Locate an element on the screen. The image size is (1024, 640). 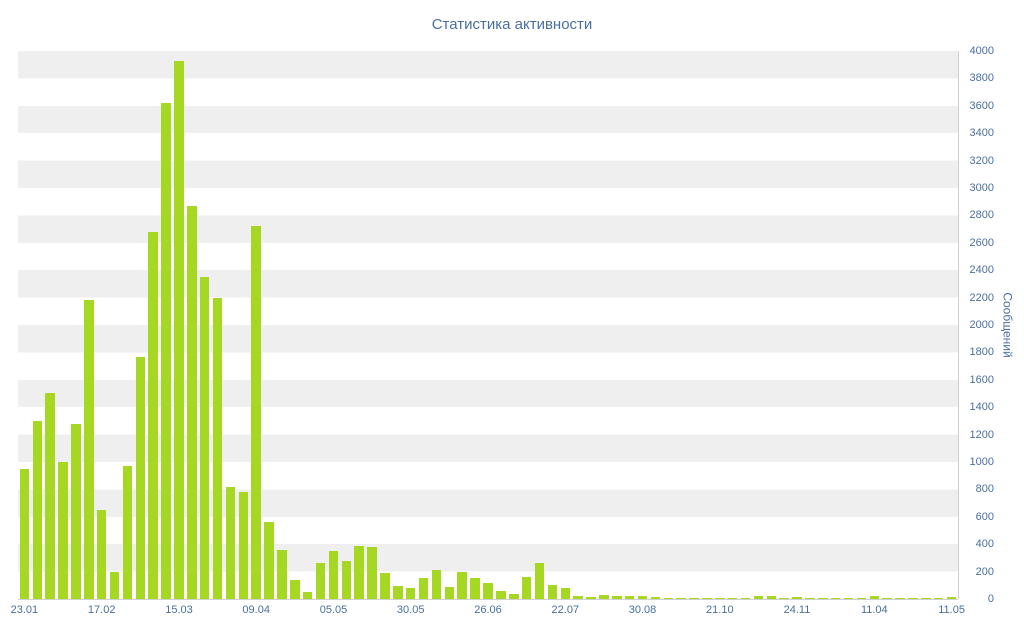
x-axis-tick-label: 11.04 is located at coordinates (874, 610).